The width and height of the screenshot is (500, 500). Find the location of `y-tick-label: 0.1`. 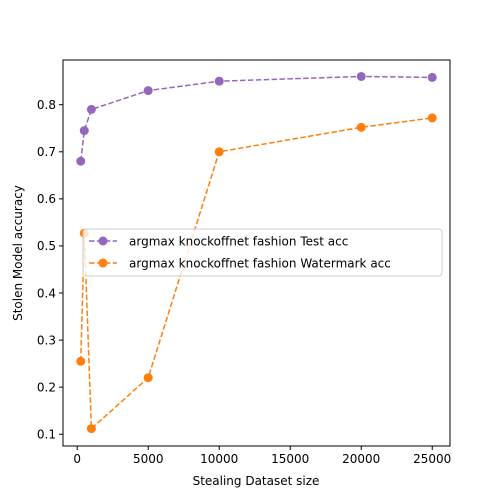

y-tick-label: 0.1 is located at coordinates (46, 435).